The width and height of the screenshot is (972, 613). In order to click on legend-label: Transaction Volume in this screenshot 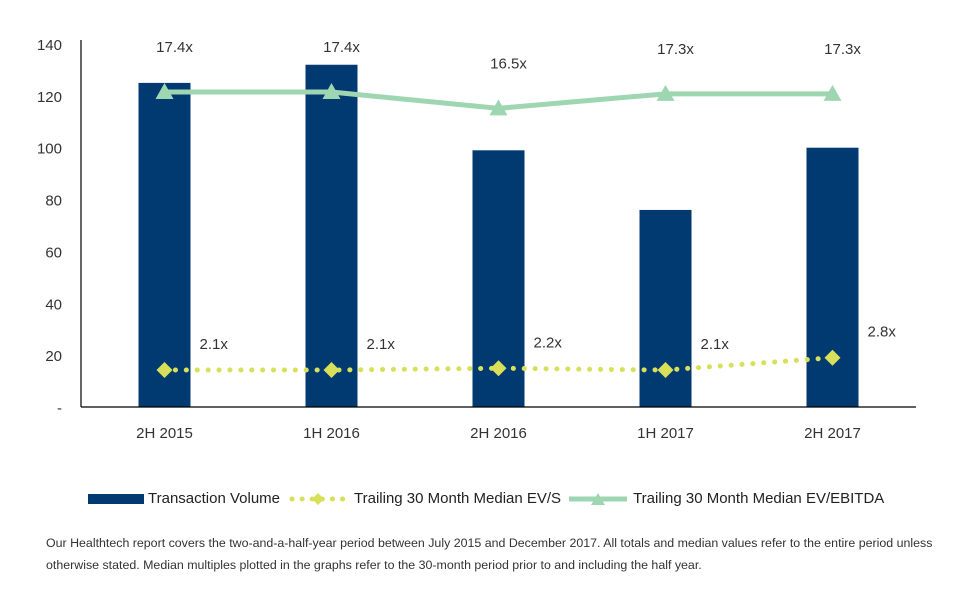, I will do `click(214, 498)`.